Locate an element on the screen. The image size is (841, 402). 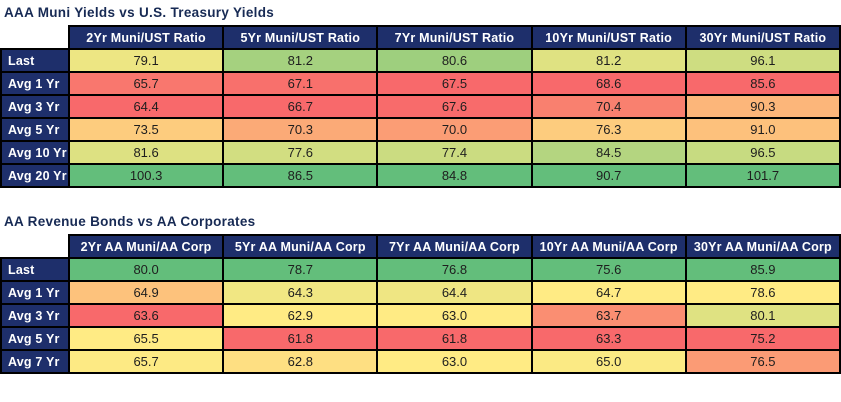
column-header: 5Yr Muni/UST Ratio is located at coordinates (300, 37).